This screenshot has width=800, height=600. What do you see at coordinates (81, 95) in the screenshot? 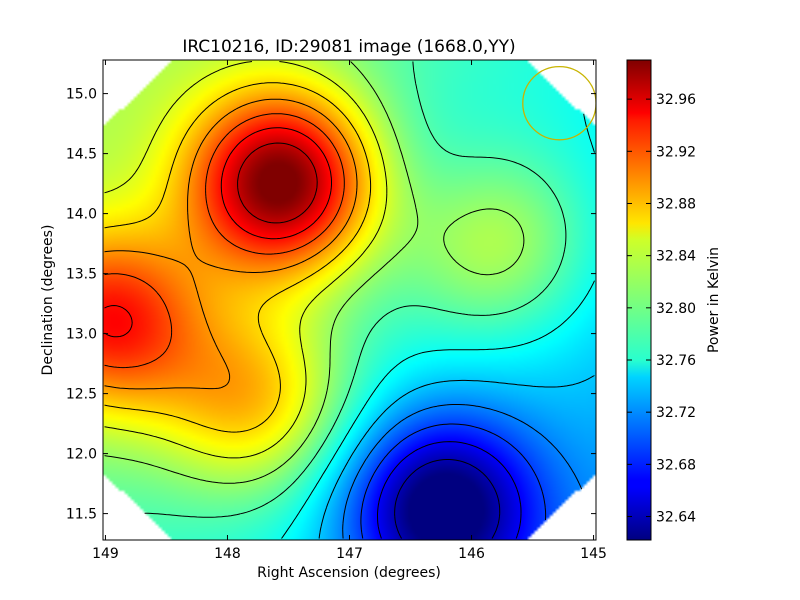
I see `y-tick-label: 15.0` at bounding box center [81, 95].